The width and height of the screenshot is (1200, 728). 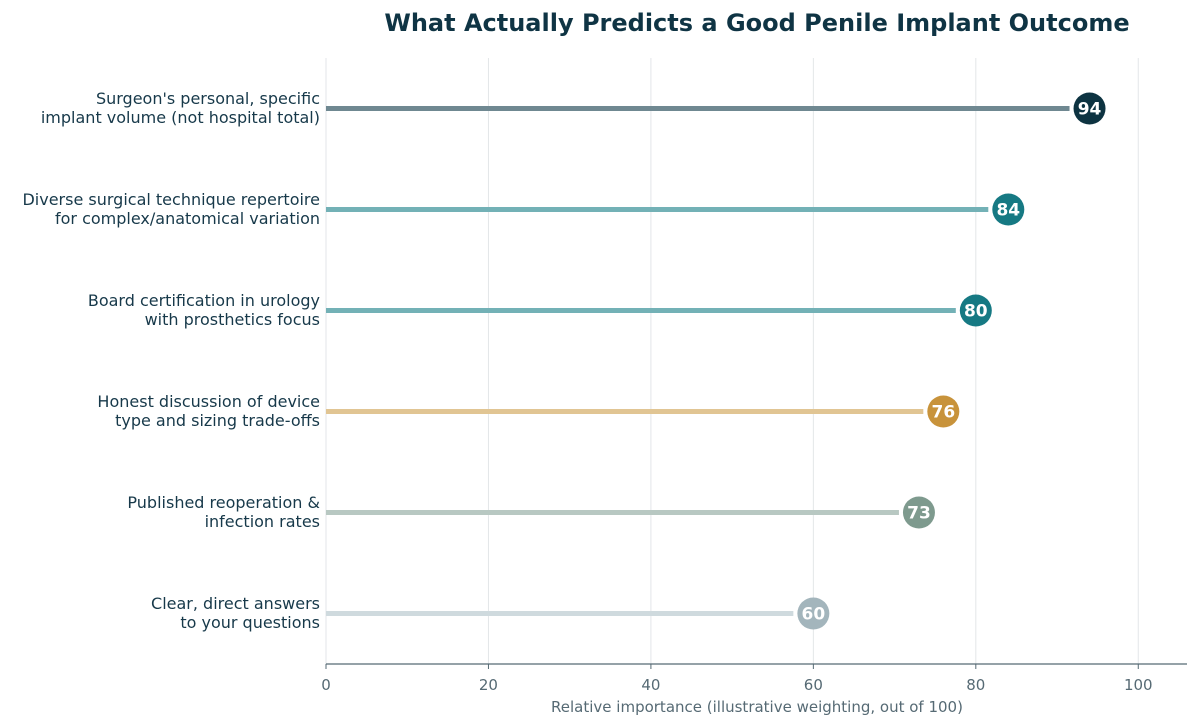 I want to click on category-label-3-line-1: type and sizing trade-offs, so click(x=217, y=420).